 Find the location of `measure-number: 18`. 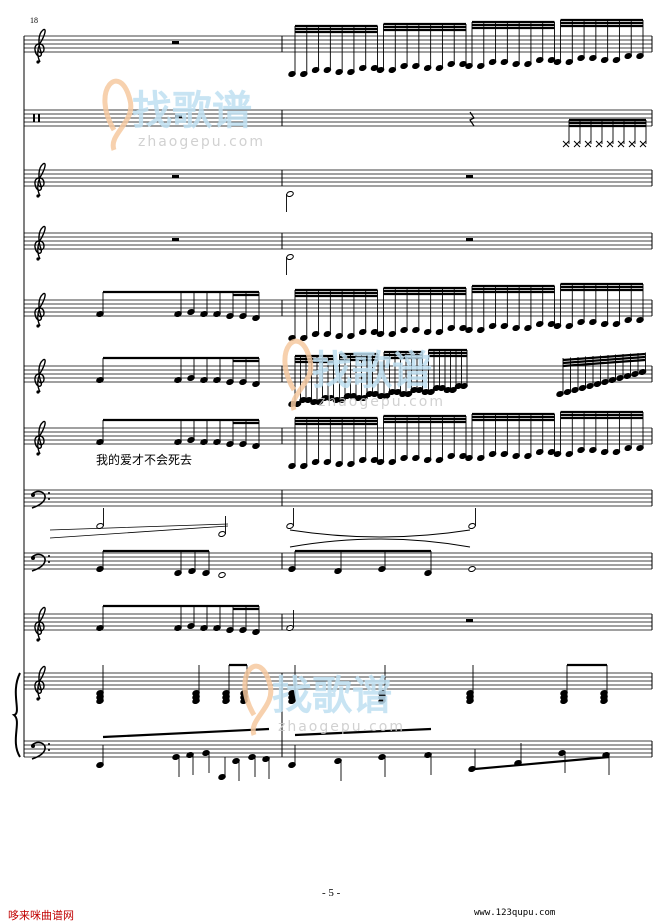

measure-number: 18 is located at coordinates (34, 20).